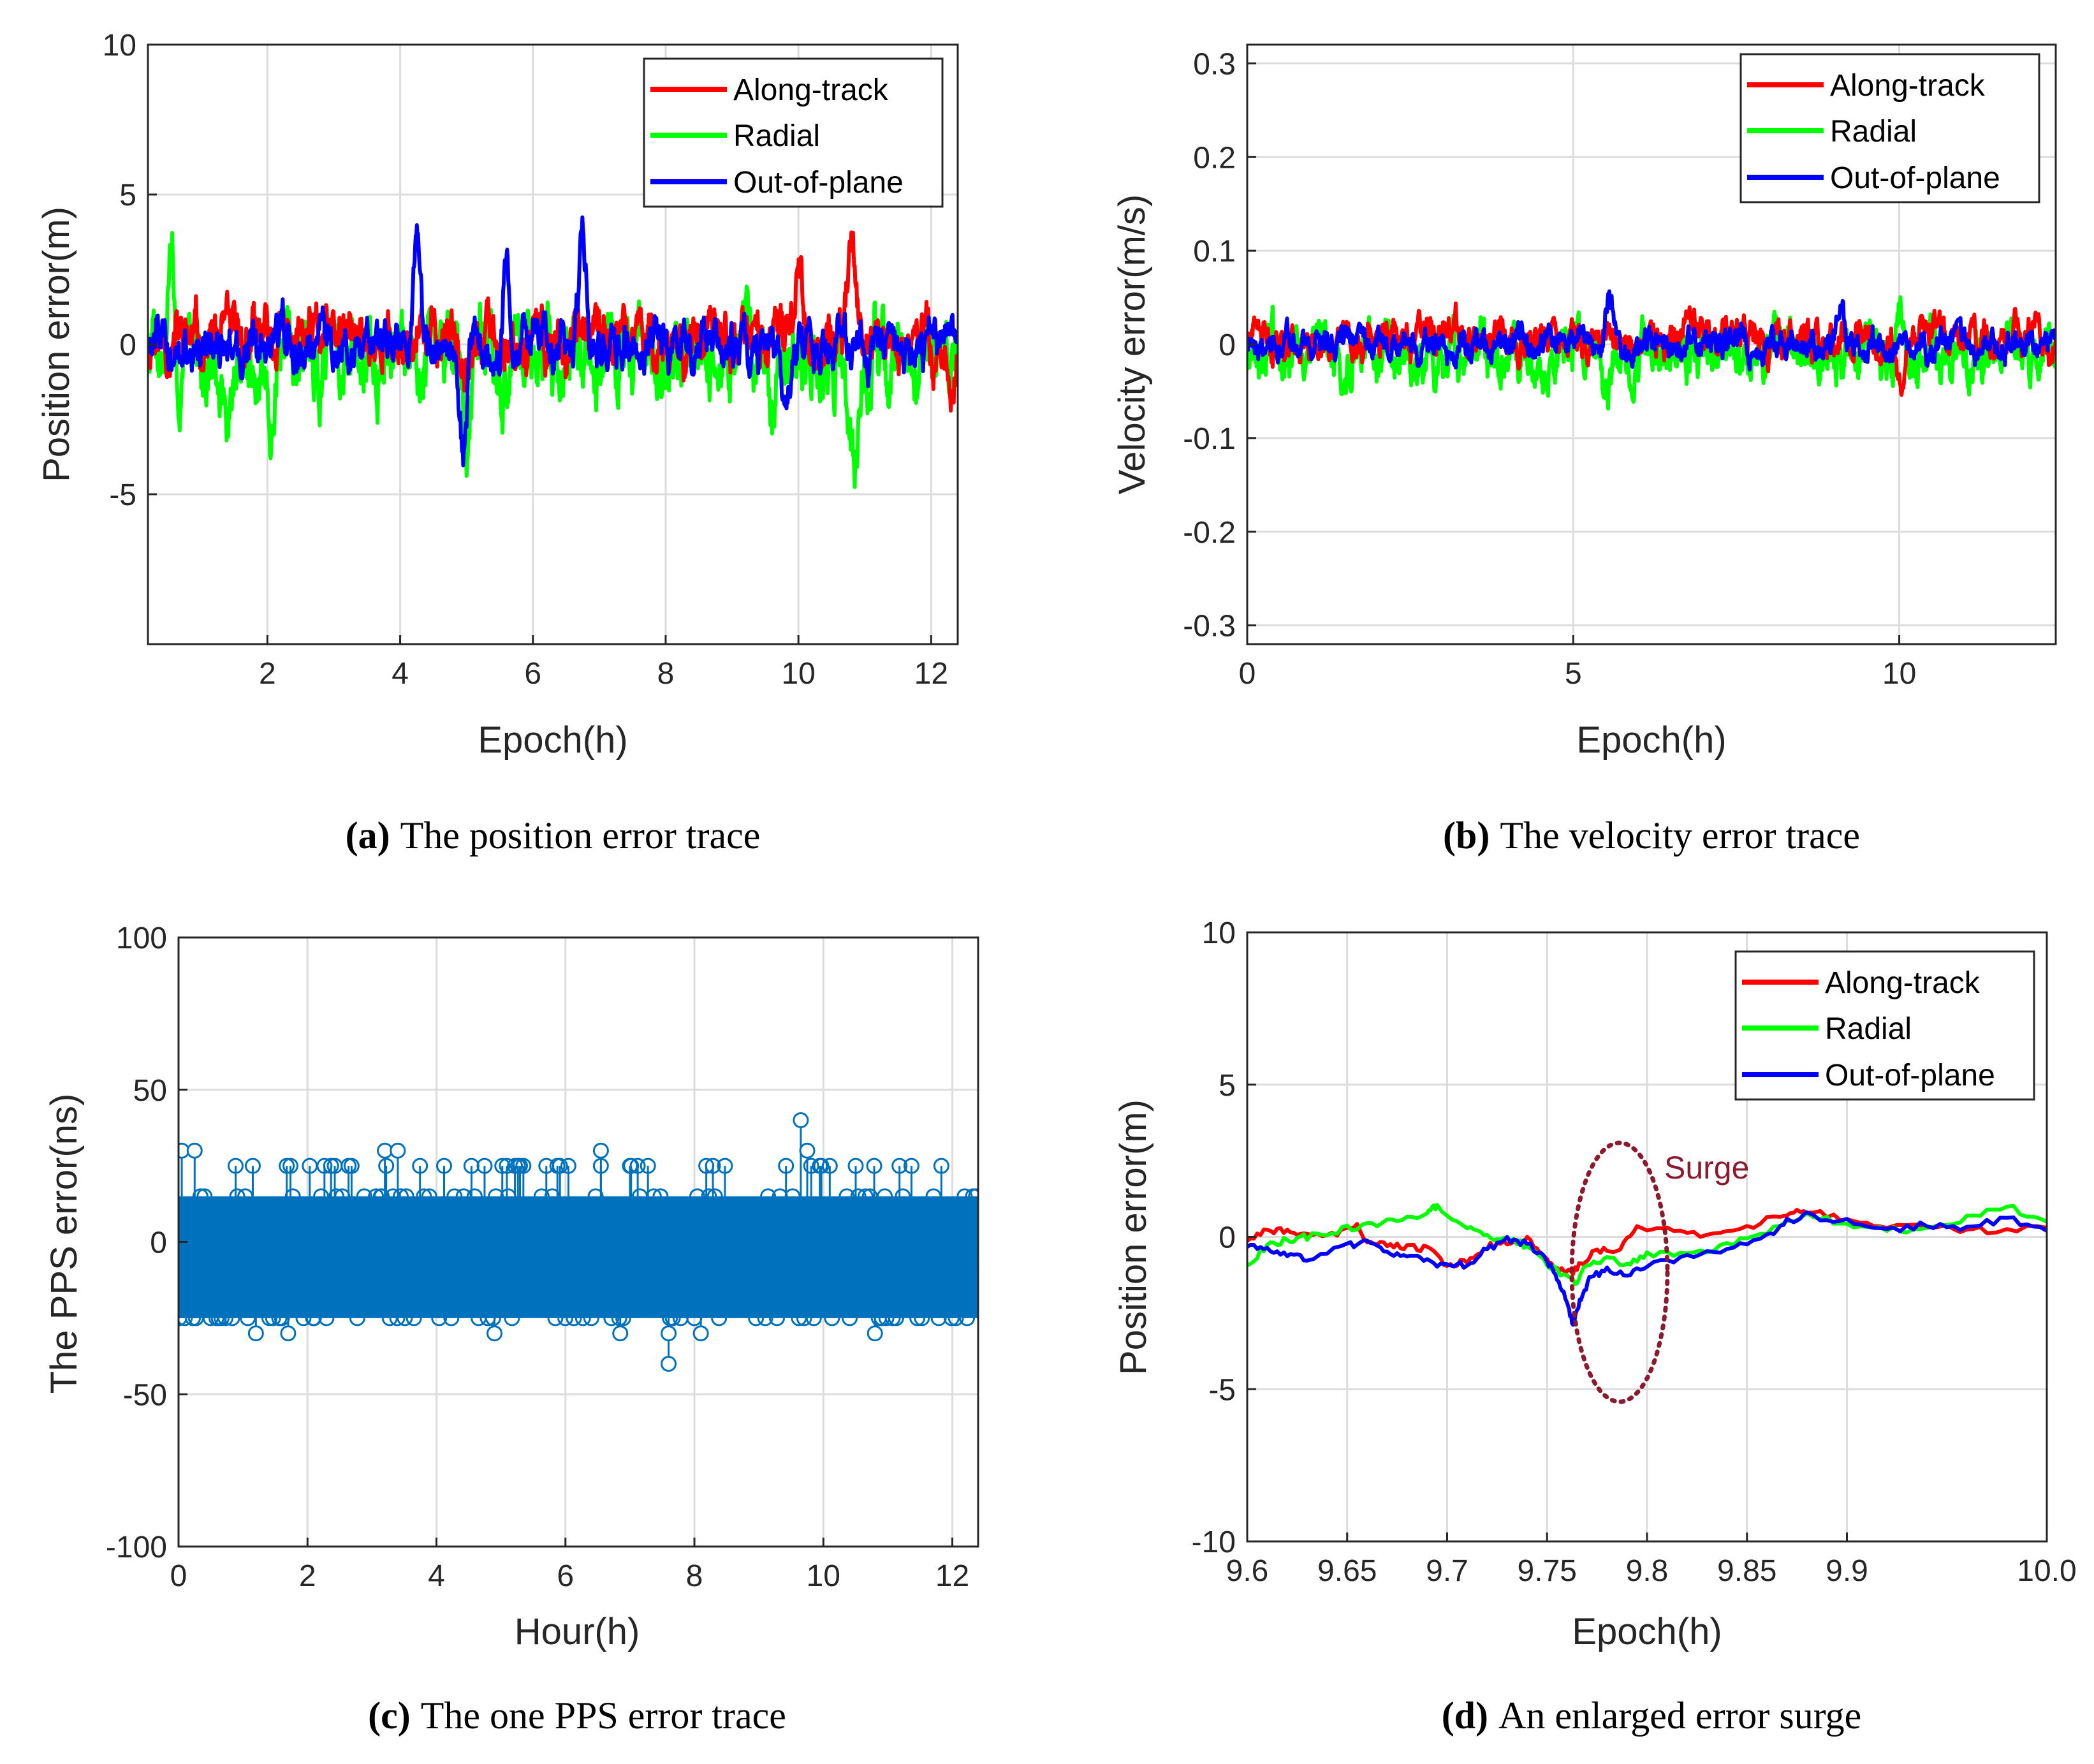 The width and height of the screenshot is (2094, 1764). What do you see at coordinates (694, 1576) in the screenshot?
I see `x-tick-label: 8` at bounding box center [694, 1576].